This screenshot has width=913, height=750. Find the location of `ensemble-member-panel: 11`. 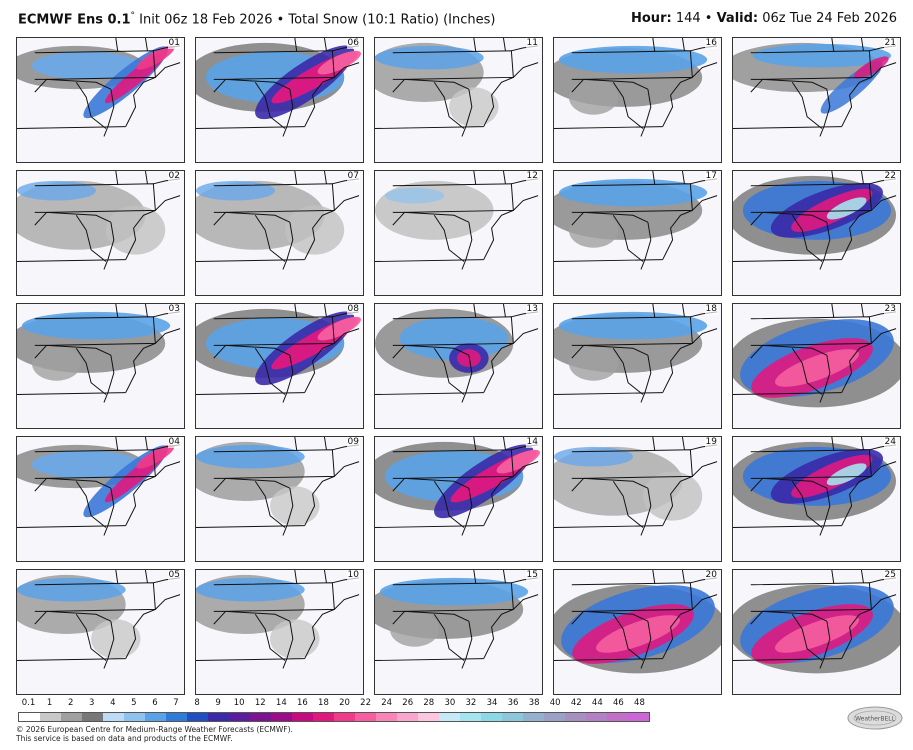

ensemble-member-panel: 11 is located at coordinates (458, 100).